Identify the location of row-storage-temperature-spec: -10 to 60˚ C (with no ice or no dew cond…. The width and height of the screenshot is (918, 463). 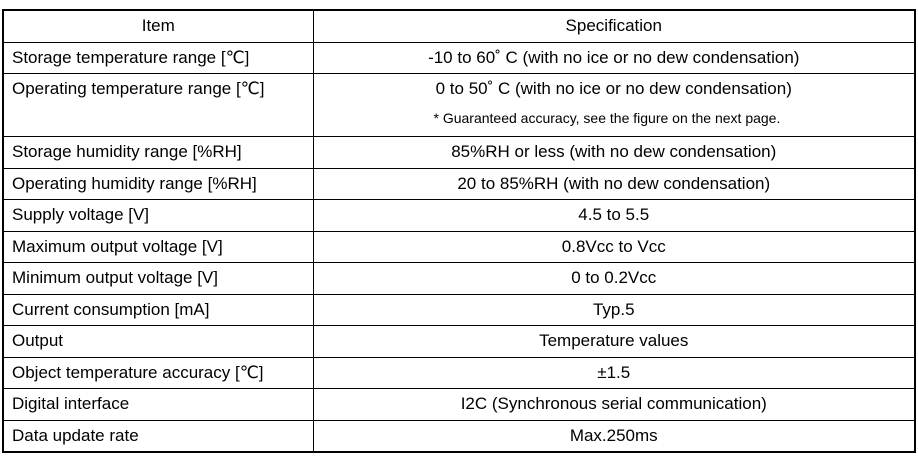
(614, 57).